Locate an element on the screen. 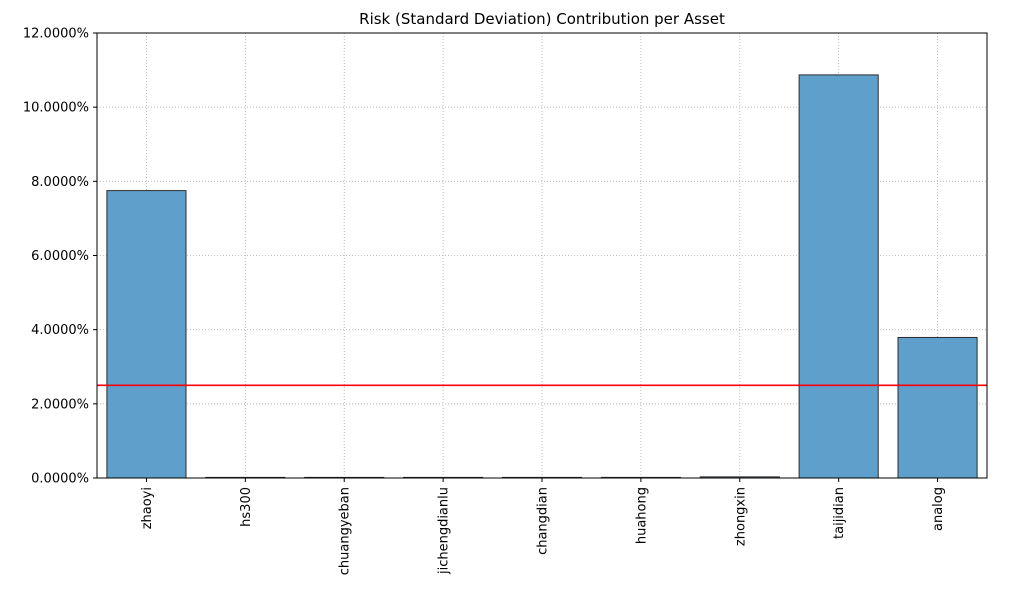 The height and width of the screenshot is (592, 1016). y-tick-label-3: 6.0000% is located at coordinates (60, 256).